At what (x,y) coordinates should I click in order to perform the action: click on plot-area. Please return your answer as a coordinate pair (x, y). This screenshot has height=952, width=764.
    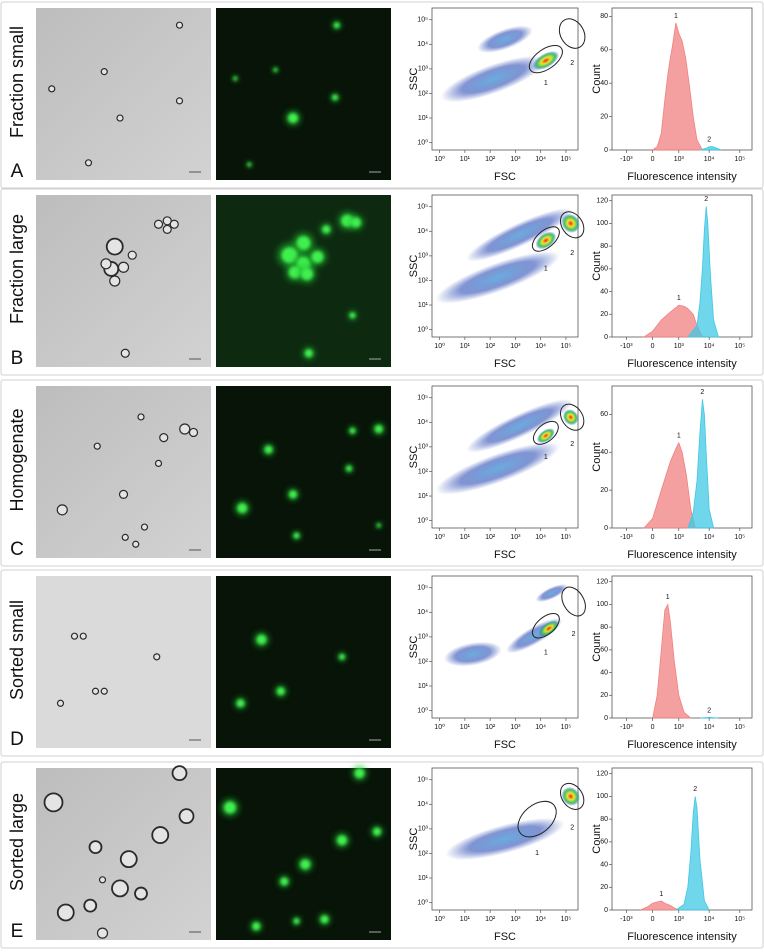
    Looking at the image, I should click on (505, 647).